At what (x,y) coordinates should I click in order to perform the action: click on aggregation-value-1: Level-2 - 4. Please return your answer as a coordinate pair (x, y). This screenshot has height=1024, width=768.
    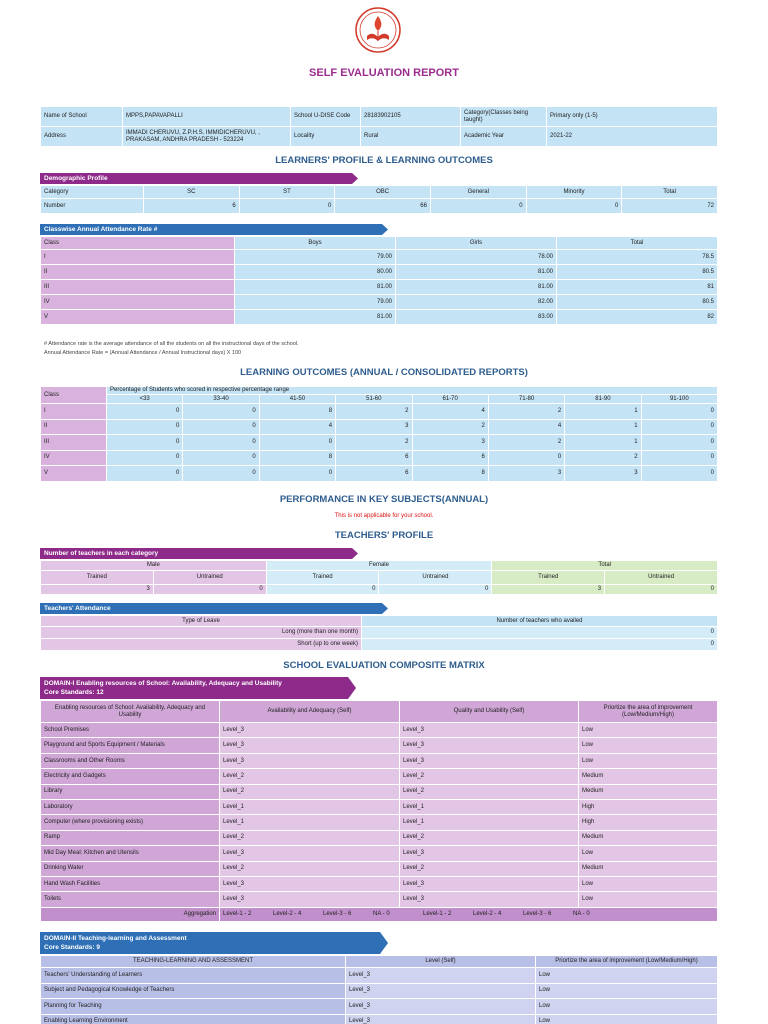
    Looking at the image, I should click on (287, 913).